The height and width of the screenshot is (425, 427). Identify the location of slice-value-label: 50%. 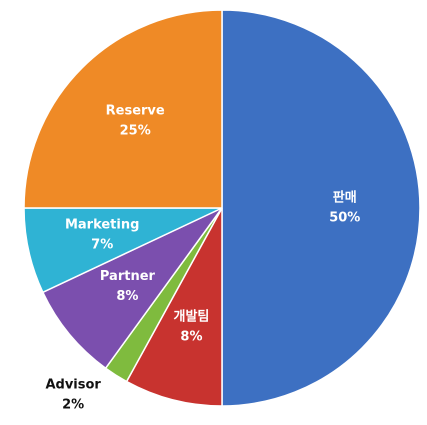
(344, 218).